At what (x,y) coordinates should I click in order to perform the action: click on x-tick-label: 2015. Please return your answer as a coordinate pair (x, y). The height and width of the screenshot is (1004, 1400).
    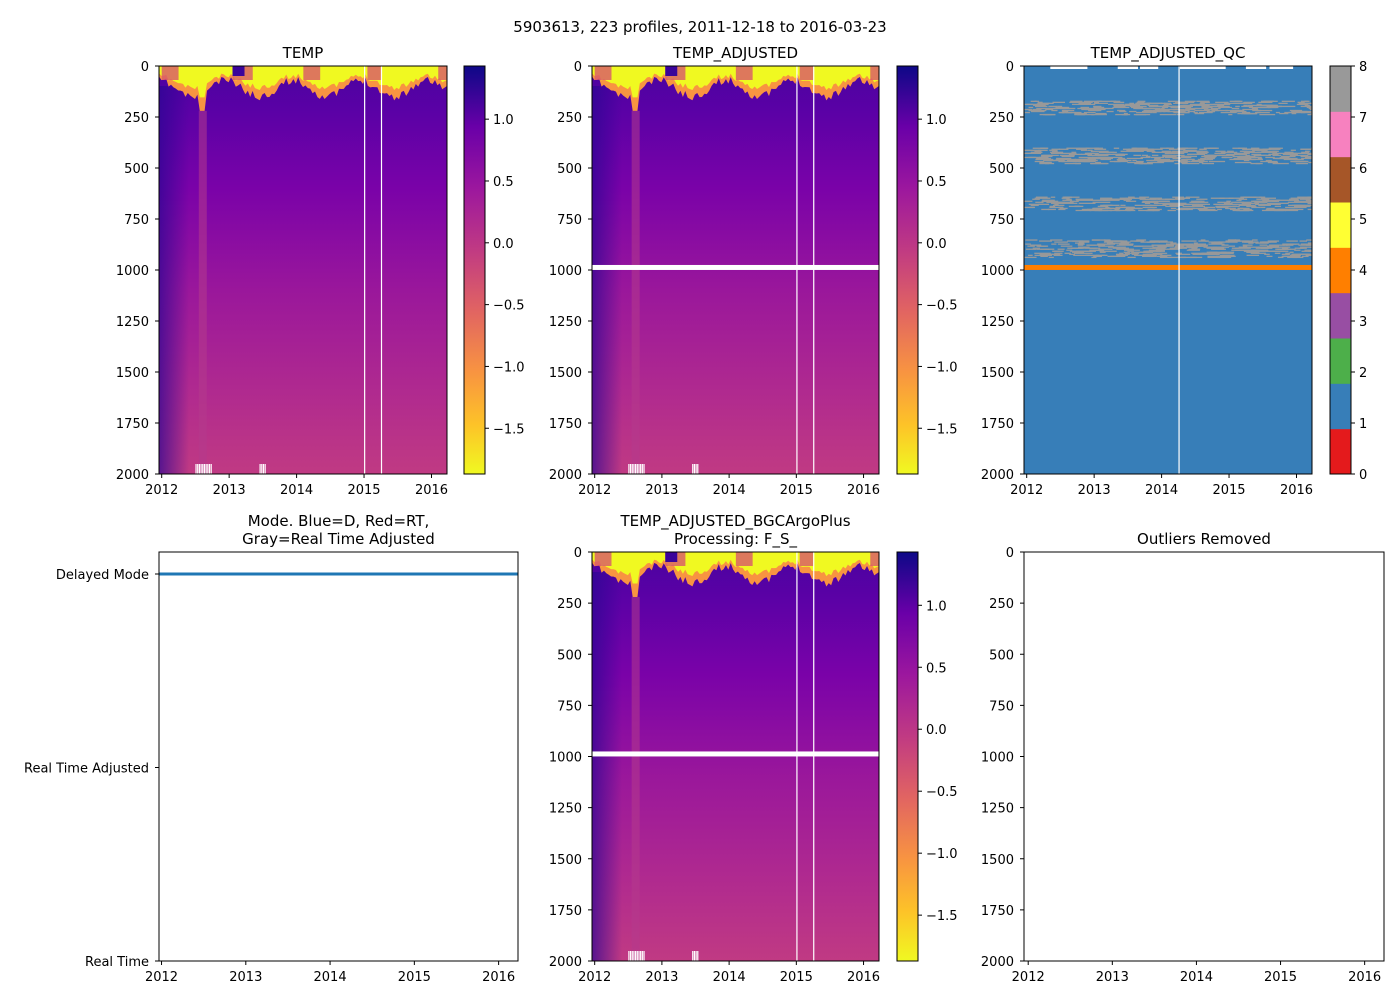
    Looking at the image, I should click on (796, 977).